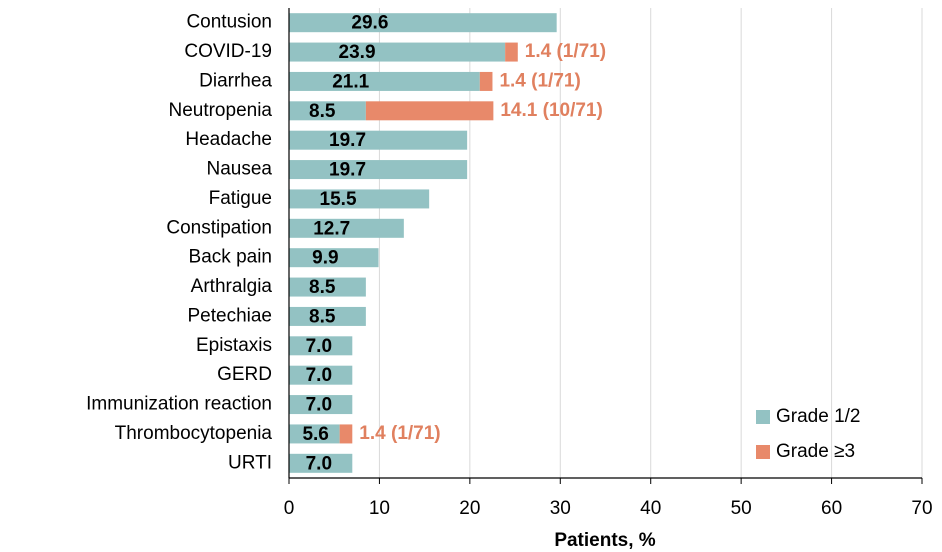  What do you see at coordinates (228, 139) in the screenshot?
I see `y-tick-label: Headache` at bounding box center [228, 139].